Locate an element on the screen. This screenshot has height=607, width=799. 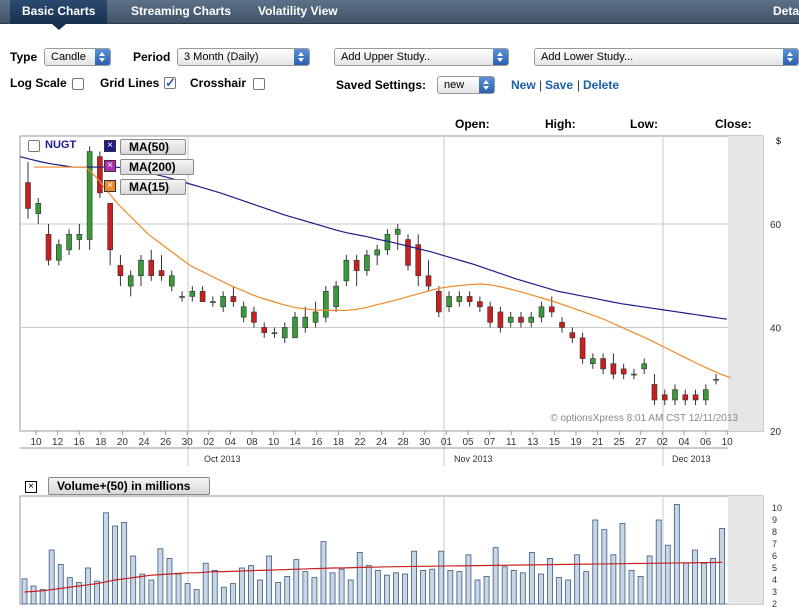
new-link: New is located at coordinates (523, 85).